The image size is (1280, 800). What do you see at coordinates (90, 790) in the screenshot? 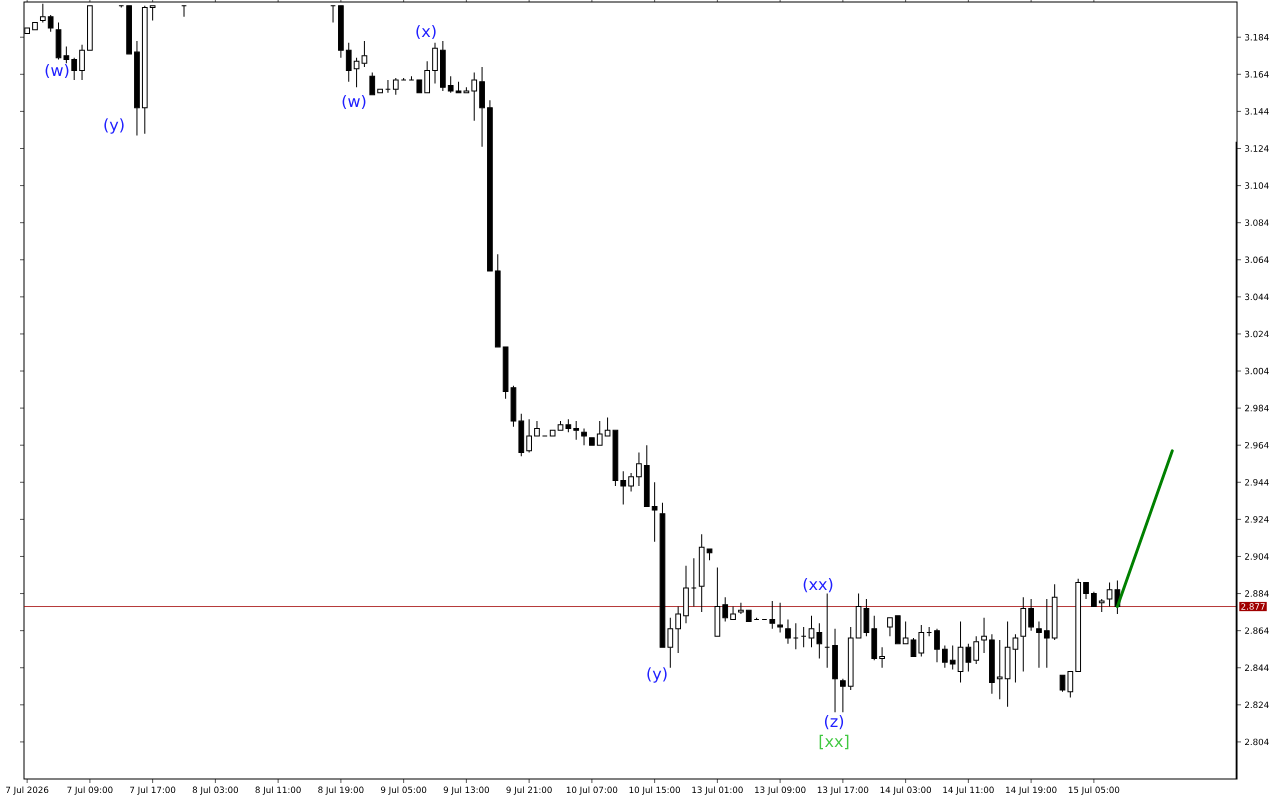
I see `x-tick-label: 7 Jul 09:00` at bounding box center [90, 790].